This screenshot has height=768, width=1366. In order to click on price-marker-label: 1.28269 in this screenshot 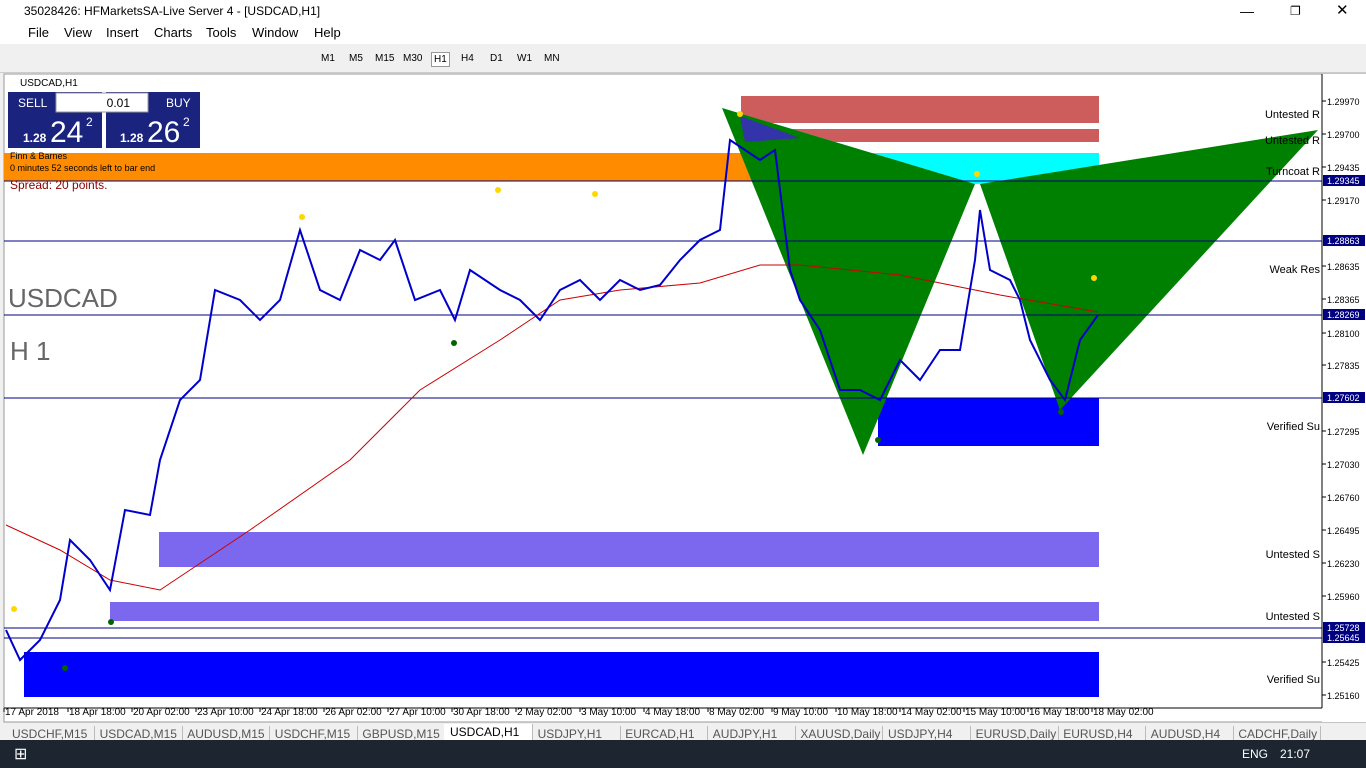, I will do `click(1343, 315)`.